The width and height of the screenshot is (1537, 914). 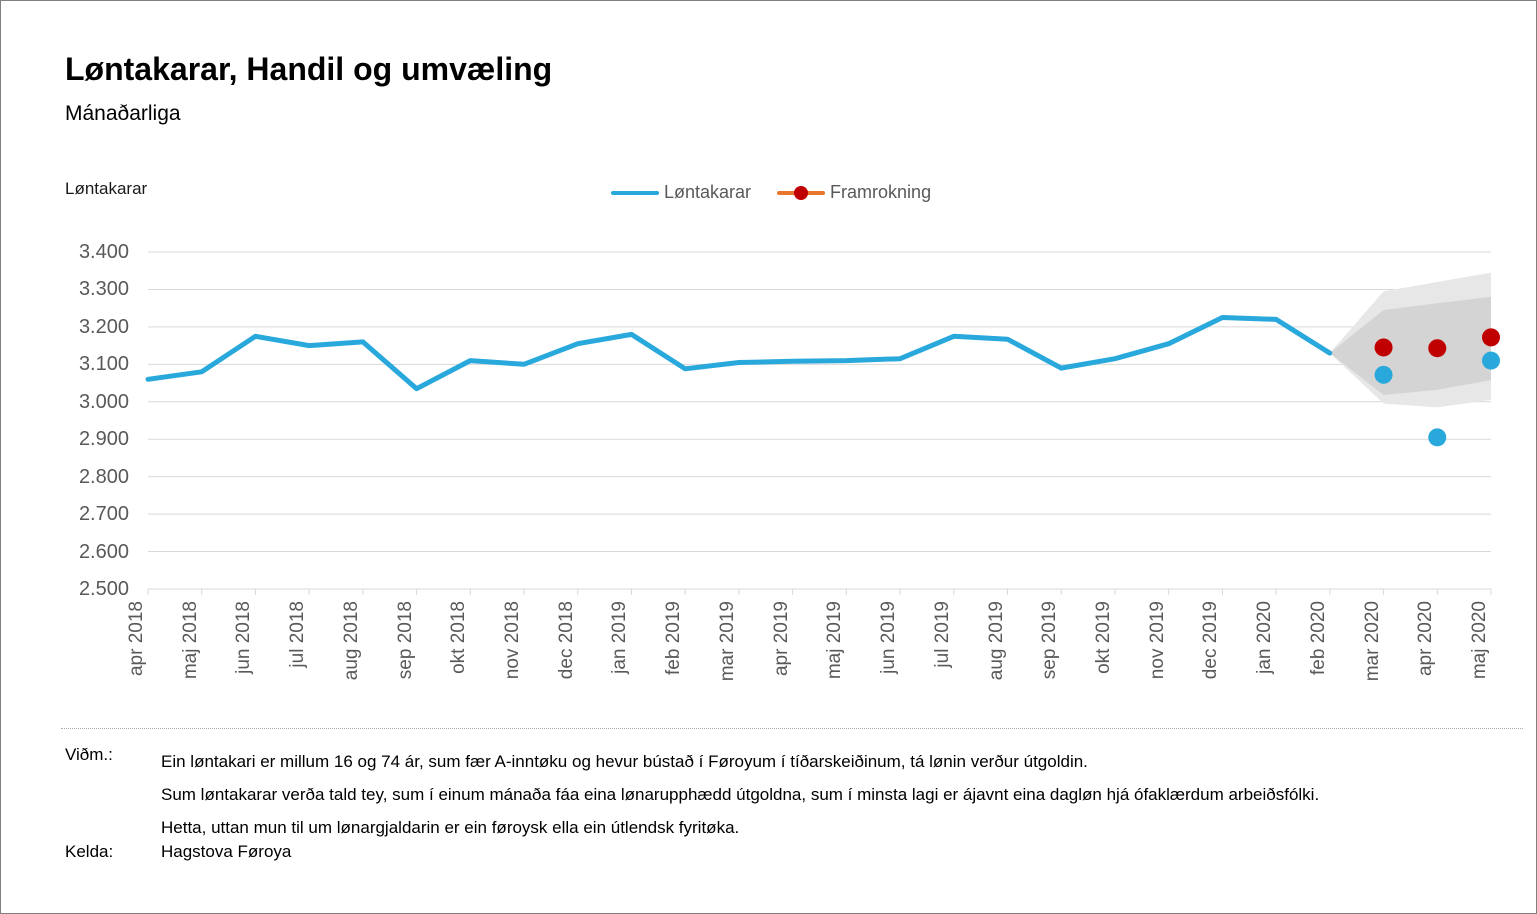 What do you see at coordinates (106, 188) in the screenshot?
I see `y-axis-title: Løntakarar` at bounding box center [106, 188].